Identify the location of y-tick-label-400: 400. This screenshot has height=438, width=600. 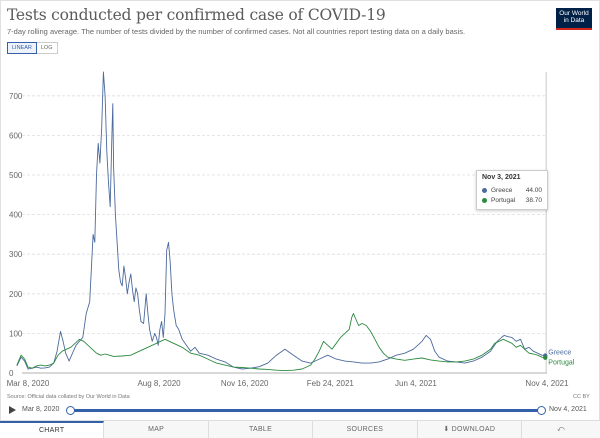
(16, 215).